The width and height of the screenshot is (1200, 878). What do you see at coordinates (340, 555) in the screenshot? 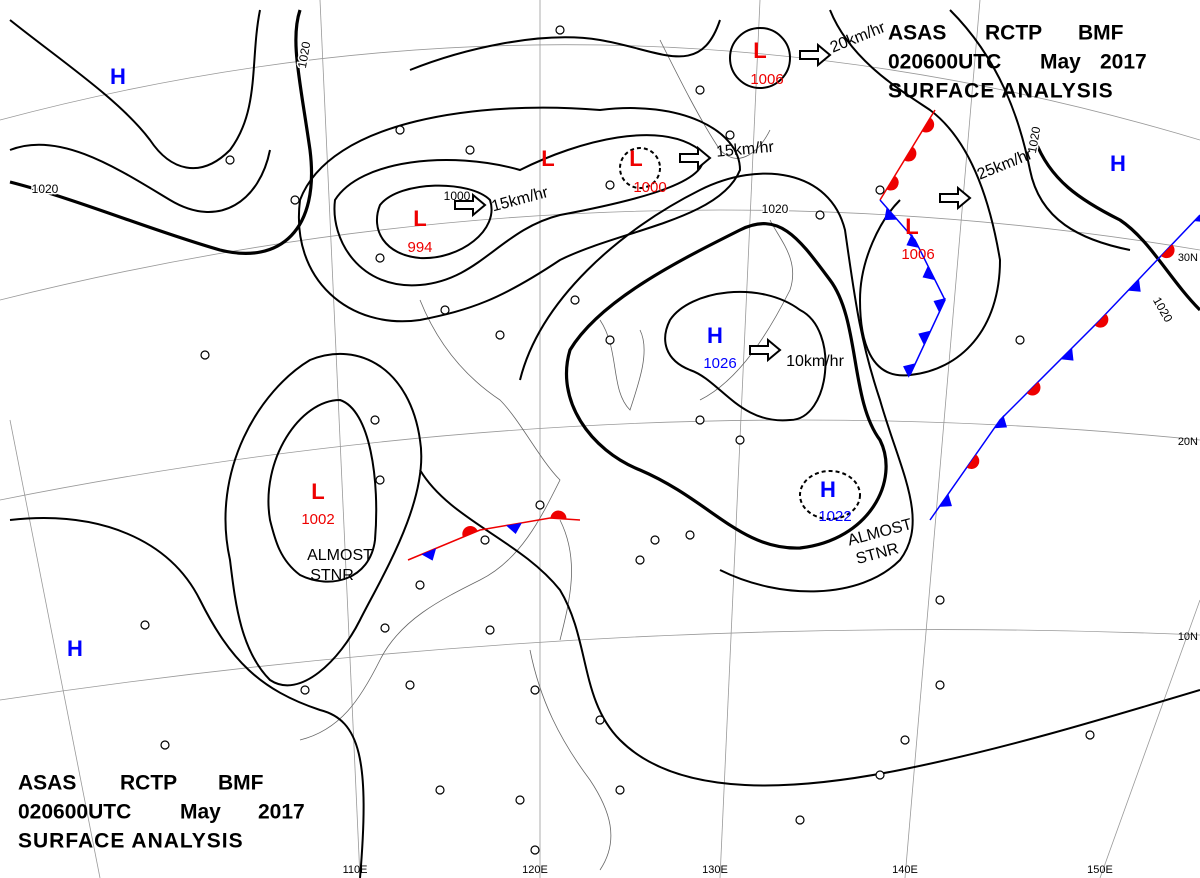
I see `note: ALMOST` at bounding box center [340, 555].